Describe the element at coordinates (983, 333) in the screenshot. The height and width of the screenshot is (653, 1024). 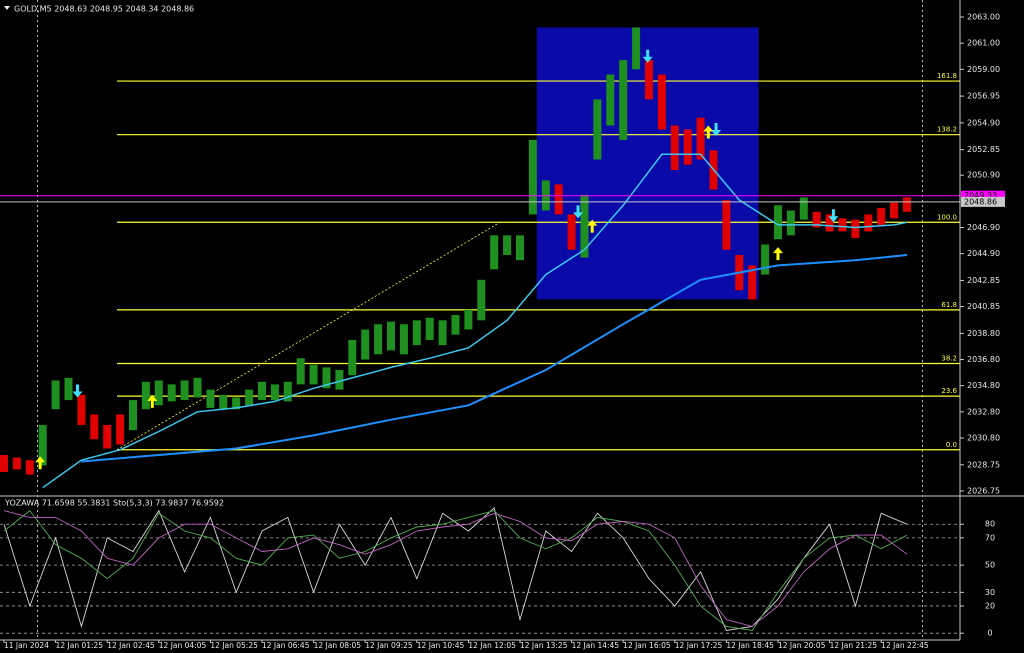
I see `y-tick-label: 2038.80` at that location.